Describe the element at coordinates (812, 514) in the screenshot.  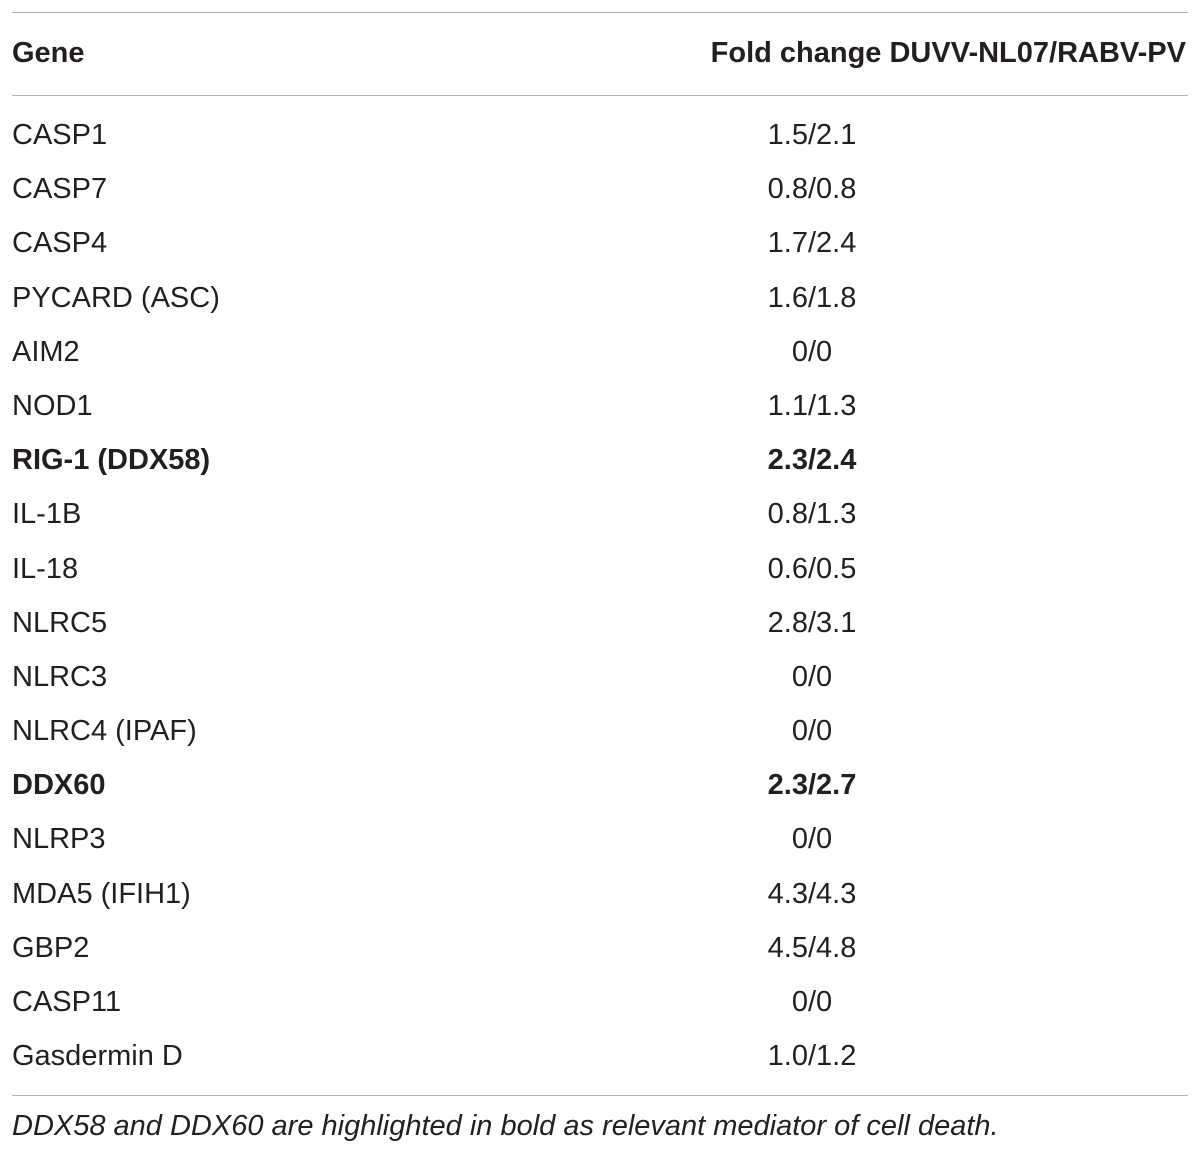
I see `cell-fold-change: 0.8/1.3` at that location.